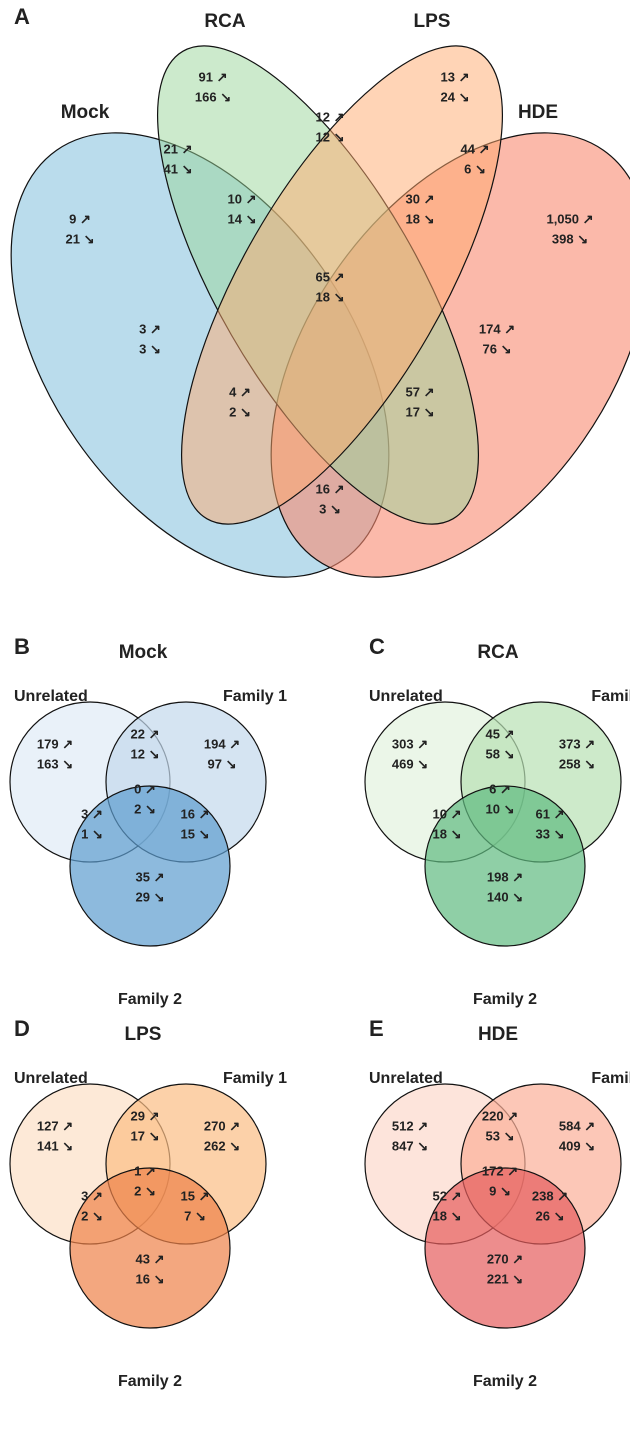 Image resolution: width=630 pixels, height=1456 pixels. I want to click on region-up: 35 ↗, so click(150, 876).